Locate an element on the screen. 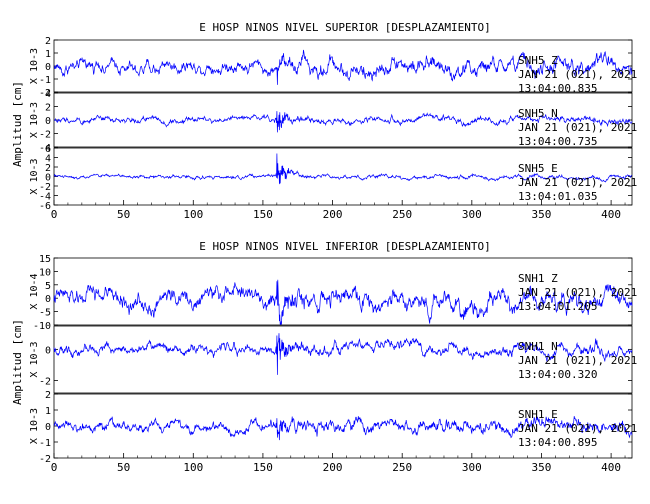 This screenshot has height=504, width=650. station-label: SNH5 Z is located at coordinates (538, 60).